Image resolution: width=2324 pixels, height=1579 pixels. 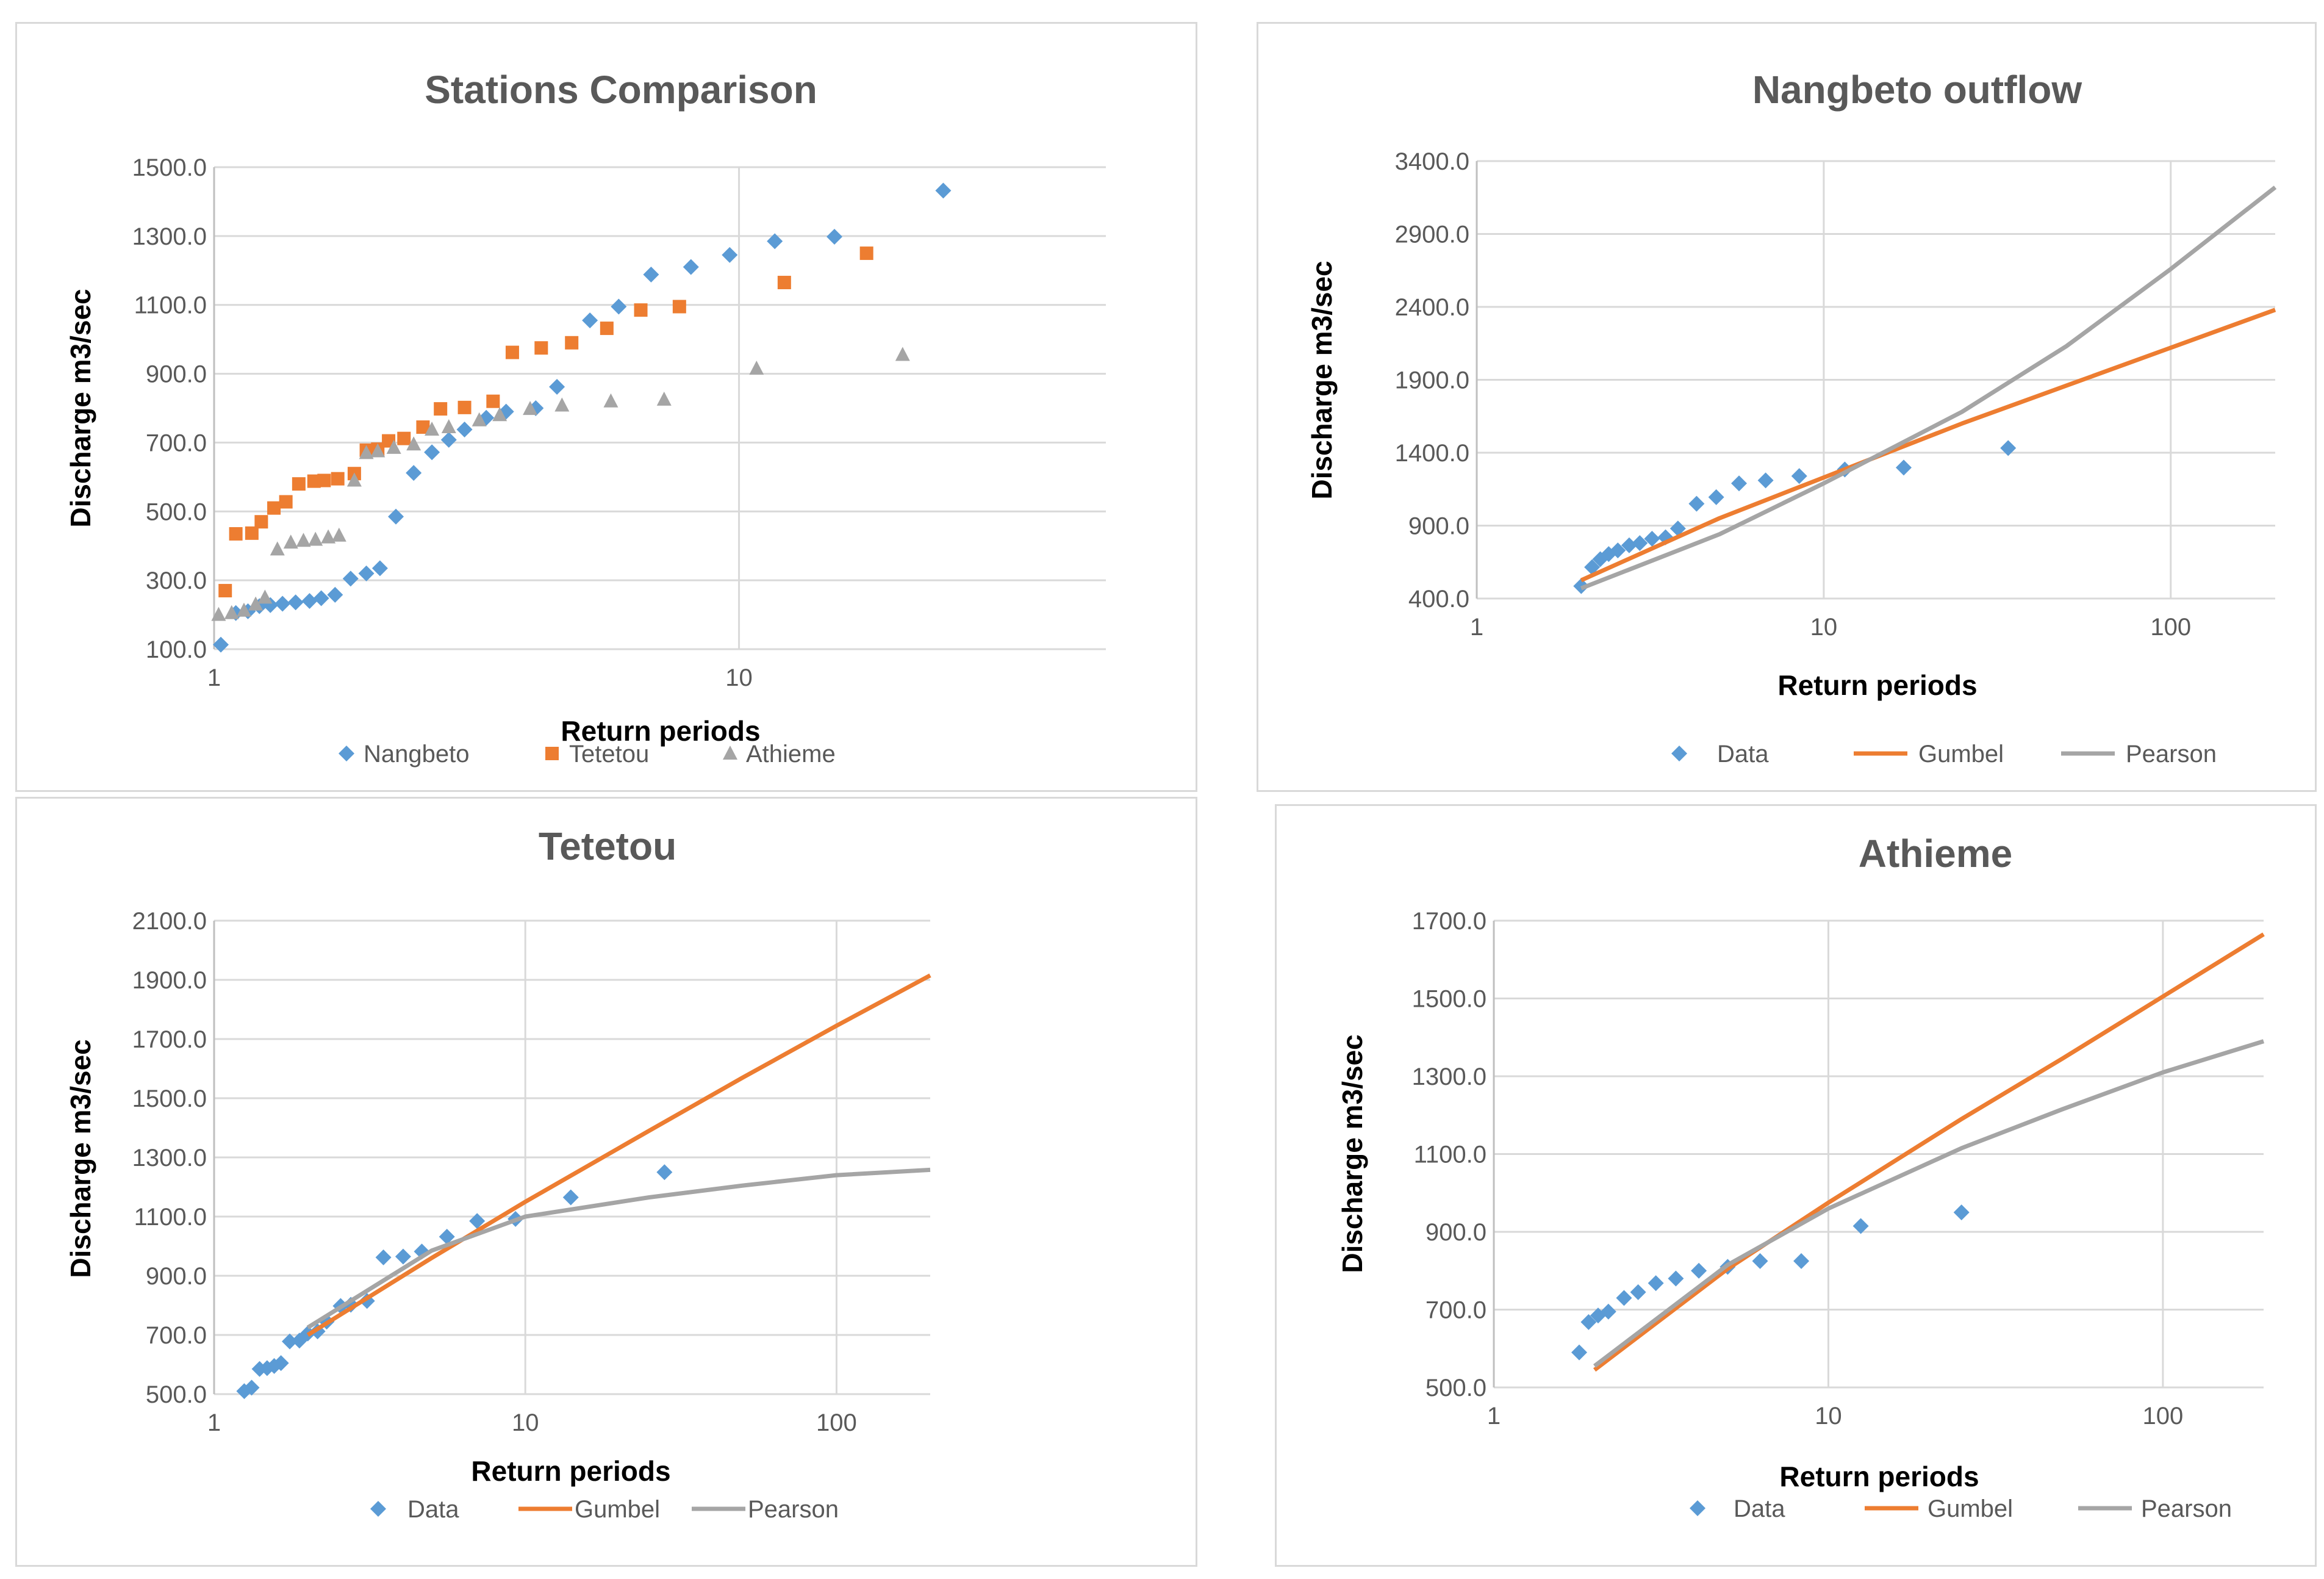 What do you see at coordinates (1795, 517) in the screenshot?
I see `series-data` at bounding box center [1795, 517].